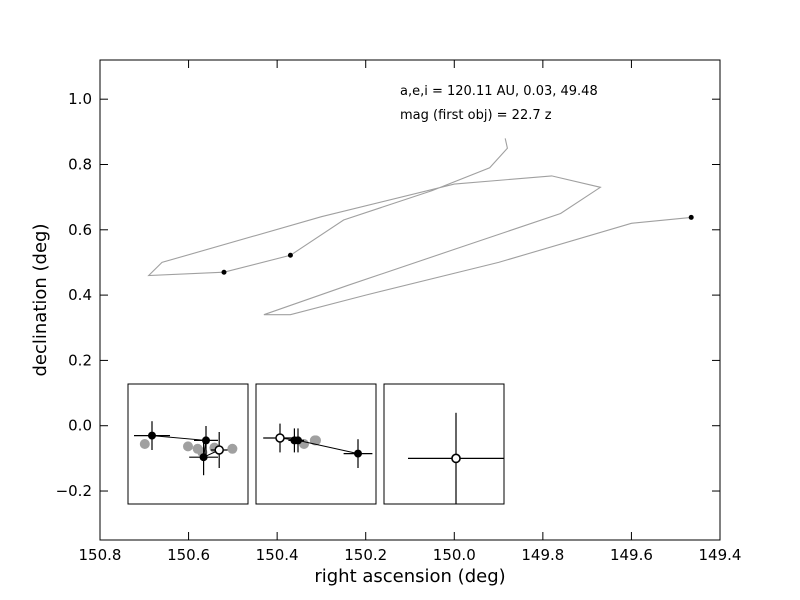 This screenshot has height=600, width=800. What do you see at coordinates (499, 91) in the screenshot?
I see `annotation-orbit-elements: a,e,i = 120.11 AU, 0.03, 49.48` at bounding box center [499, 91].